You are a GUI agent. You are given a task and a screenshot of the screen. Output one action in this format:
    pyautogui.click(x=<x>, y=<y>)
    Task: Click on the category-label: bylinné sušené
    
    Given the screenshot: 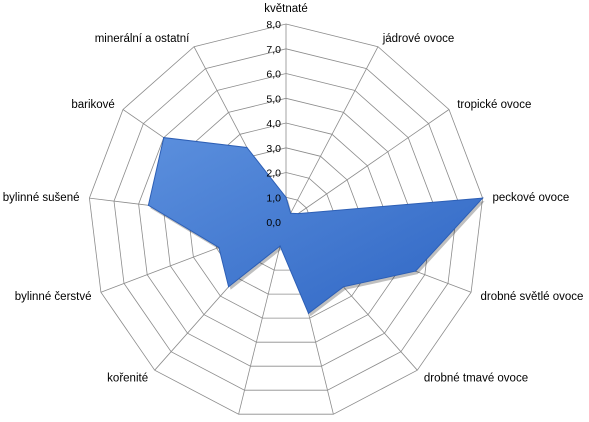 What is the action you would take?
    pyautogui.click(x=41, y=198)
    